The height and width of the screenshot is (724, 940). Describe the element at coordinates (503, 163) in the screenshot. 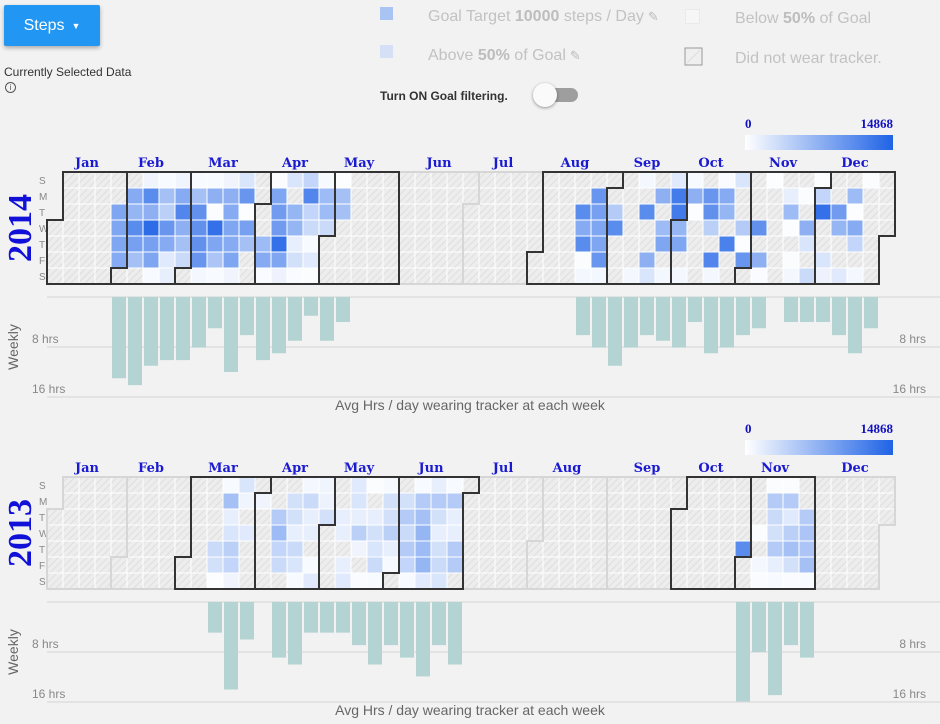

I see `month-label: Jul` at that location.